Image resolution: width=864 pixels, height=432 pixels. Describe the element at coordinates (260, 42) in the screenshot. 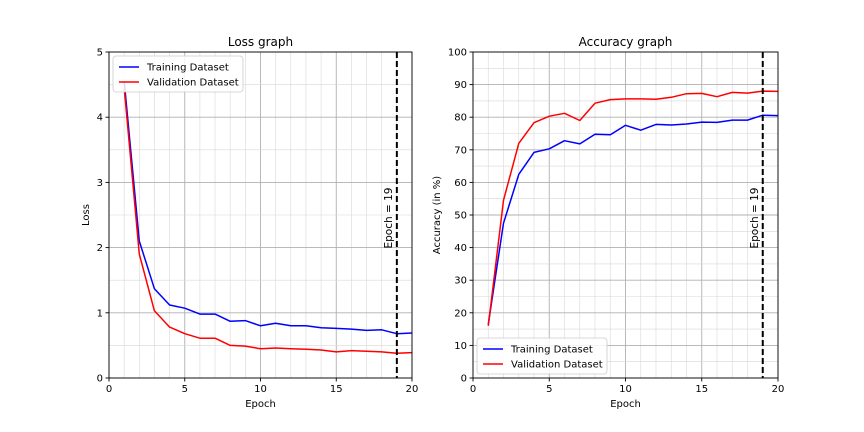

I see `chart-title: Loss graph` at that location.